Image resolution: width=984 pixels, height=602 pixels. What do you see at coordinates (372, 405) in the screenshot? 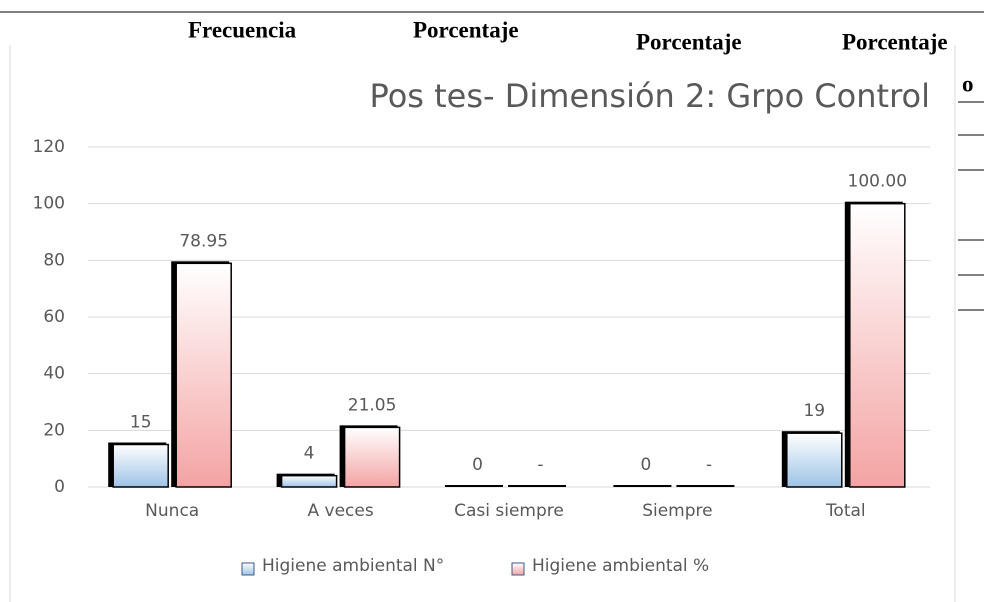
I see `data-label: 21.05` at bounding box center [372, 405].